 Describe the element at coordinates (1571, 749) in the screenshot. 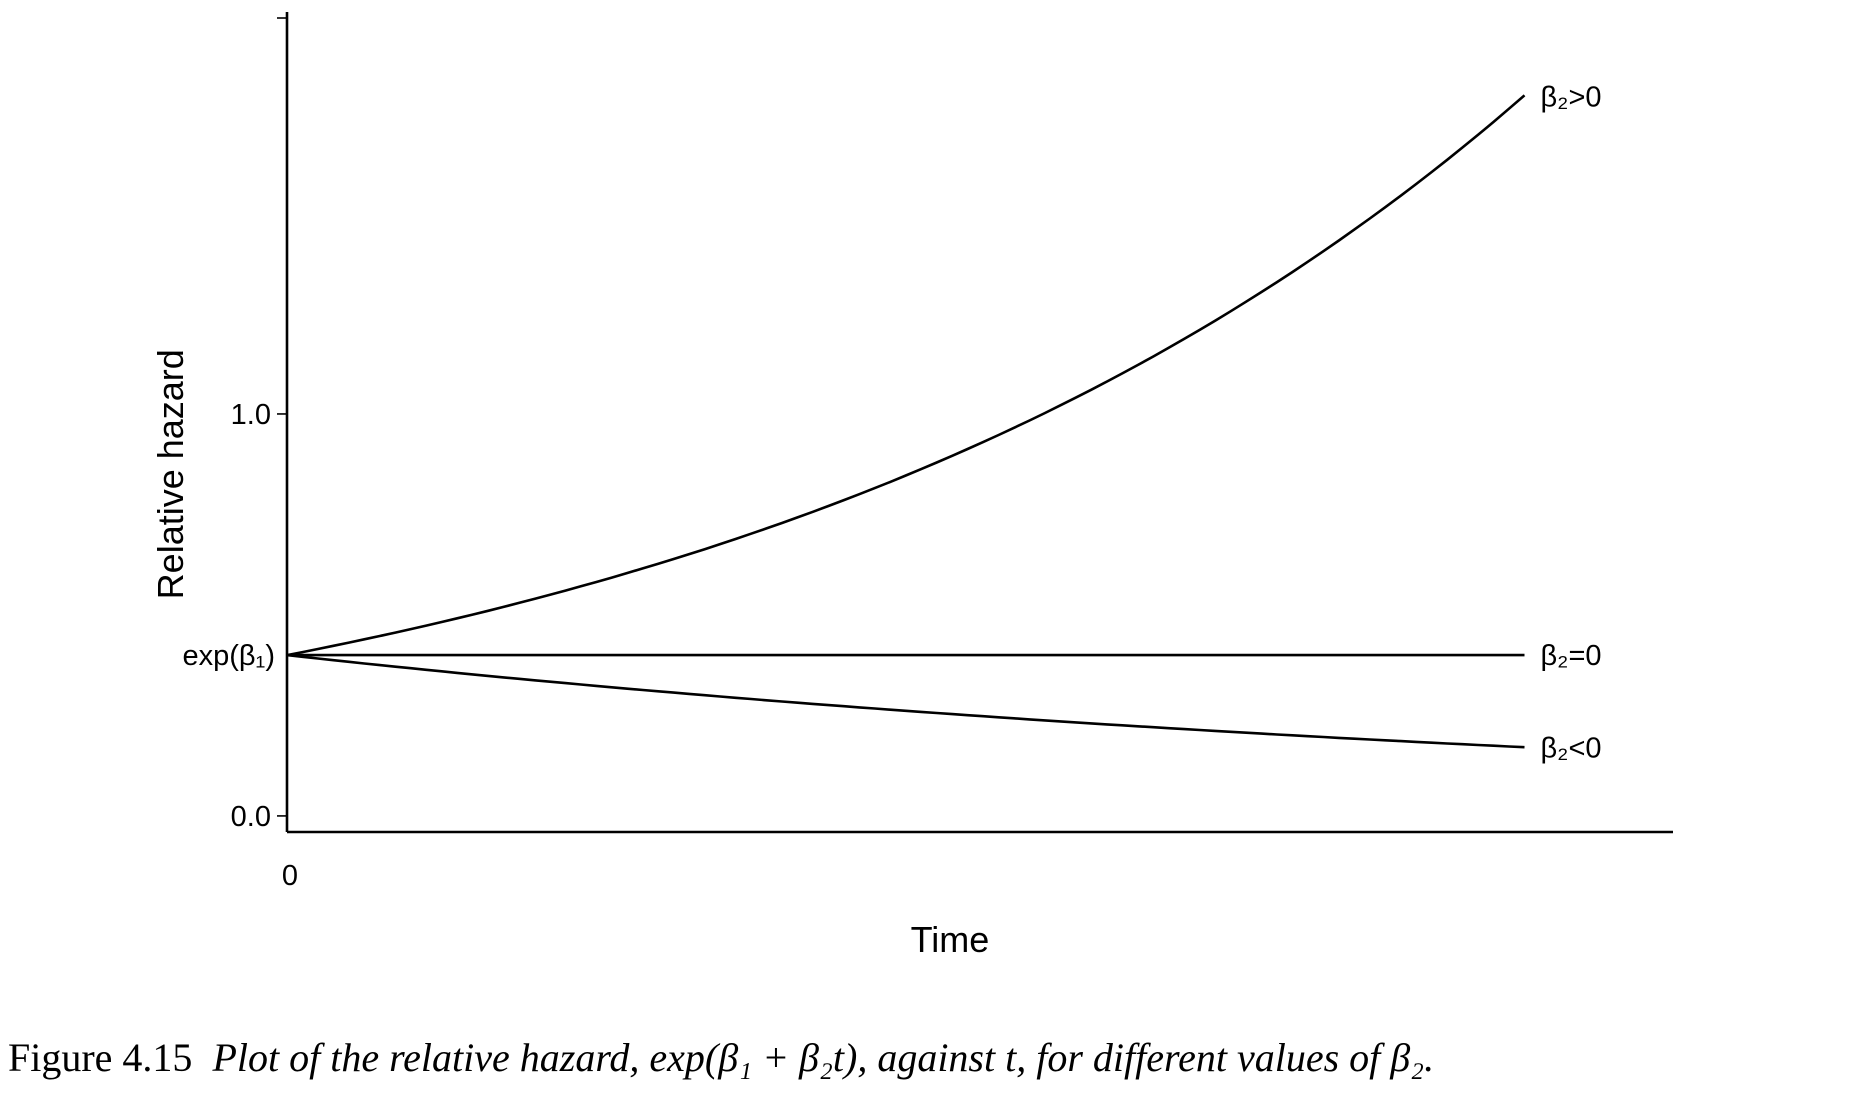

I see `series-label-3: β₂<0` at that location.